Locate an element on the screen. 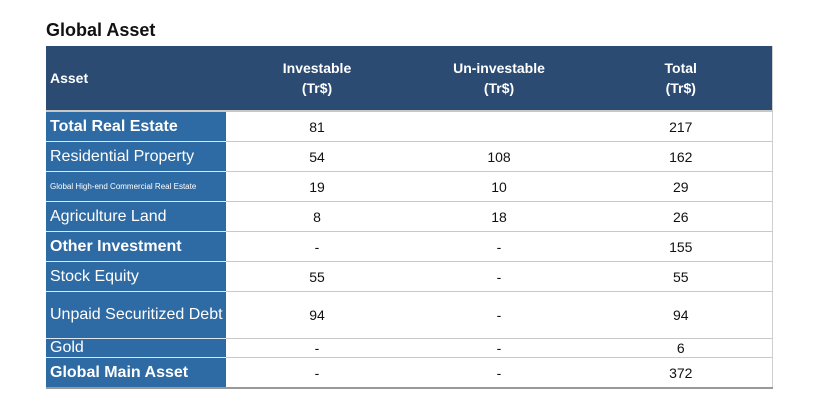  table-row: Global Main Asset - - 372 is located at coordinates (409, 373).